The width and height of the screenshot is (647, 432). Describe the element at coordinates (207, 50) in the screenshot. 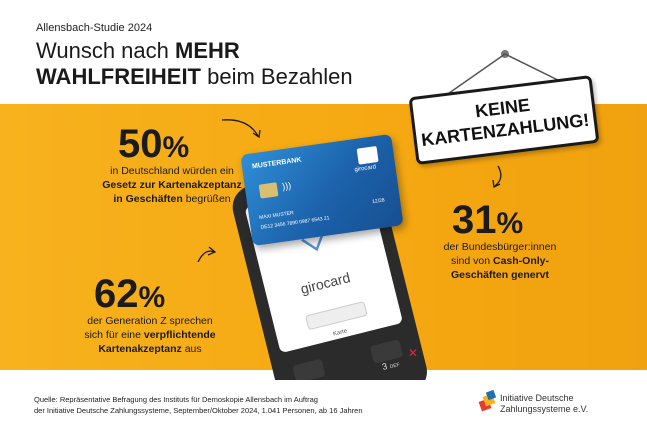

I see `headline-bold: MEHR` at that location.